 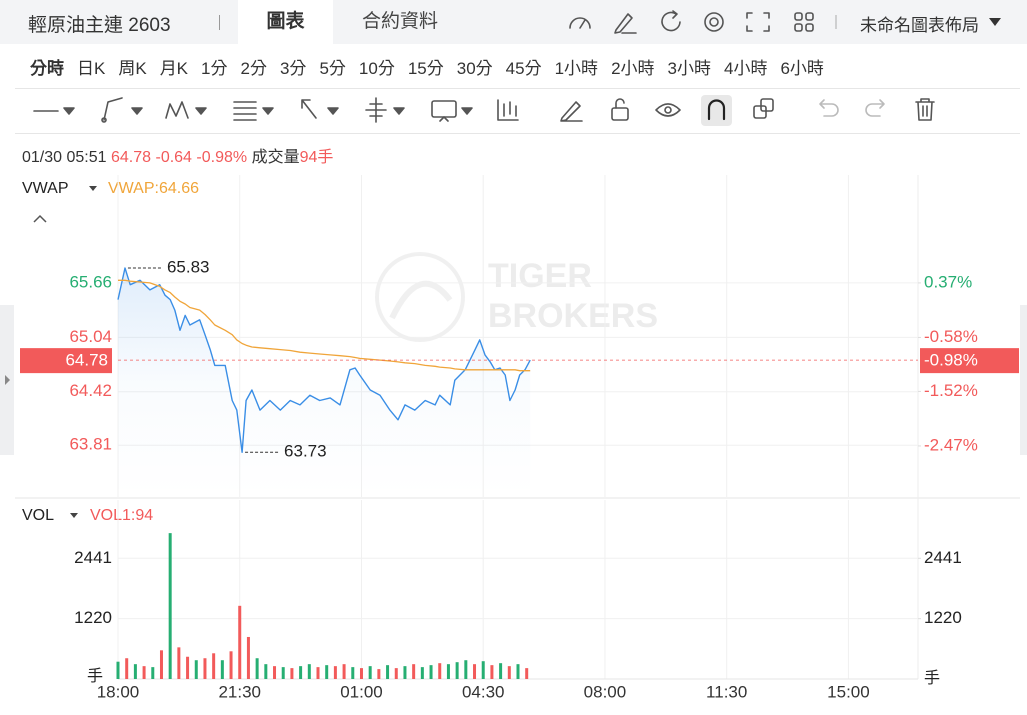 What do you see at coordinates (45, 188) in the screenshot?
I see `indicator-name: VWAP` at bounding box center [45, 188].